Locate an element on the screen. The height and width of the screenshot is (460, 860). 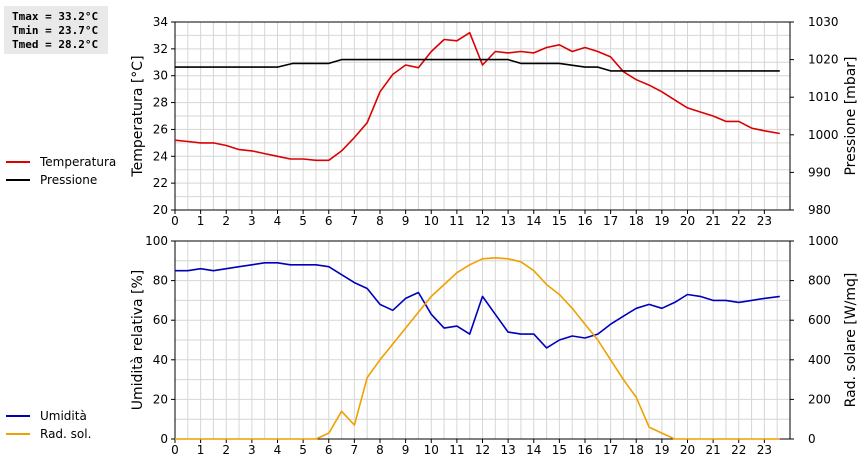
legend-bottom: Umidità Rad. sol. is located at coordinates (48, 425).